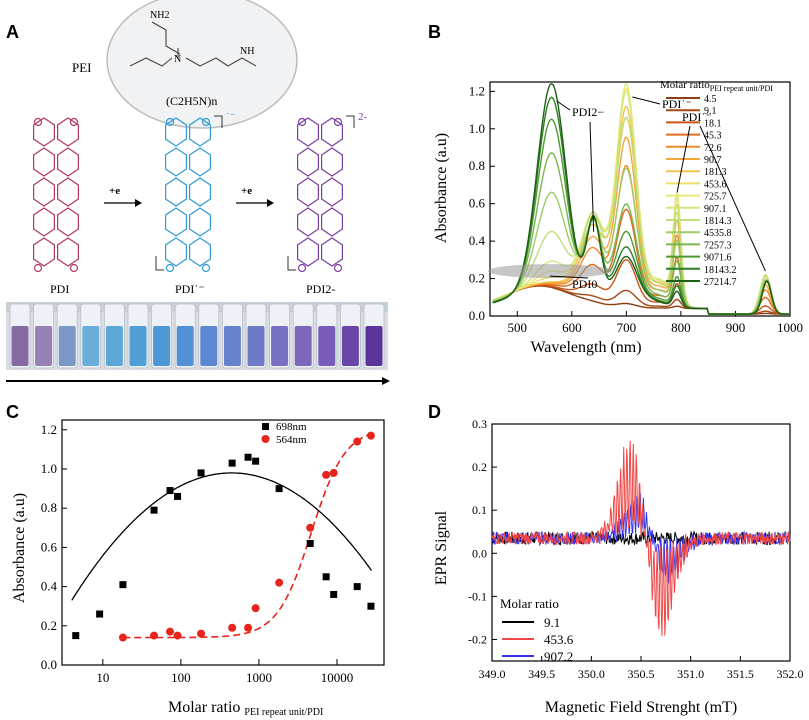  What do you see at coordinates (716, 86) in the screenshot?
I see `chart-b-legend-title: Molar ratioPEI repeat unit/PDI` at bounding box center [716, 86].